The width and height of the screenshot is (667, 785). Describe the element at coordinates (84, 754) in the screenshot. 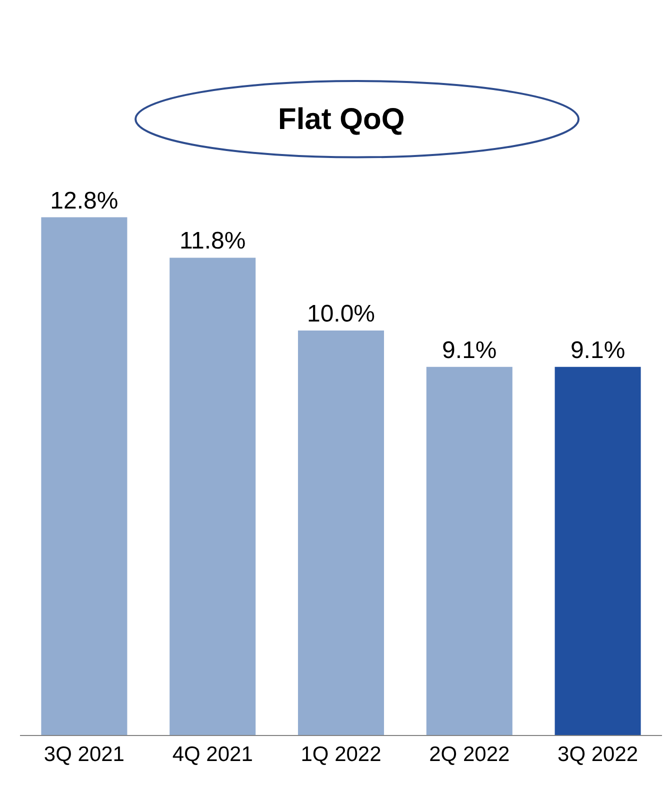

I see `x-tick-label: 3Q 2021` at that location.